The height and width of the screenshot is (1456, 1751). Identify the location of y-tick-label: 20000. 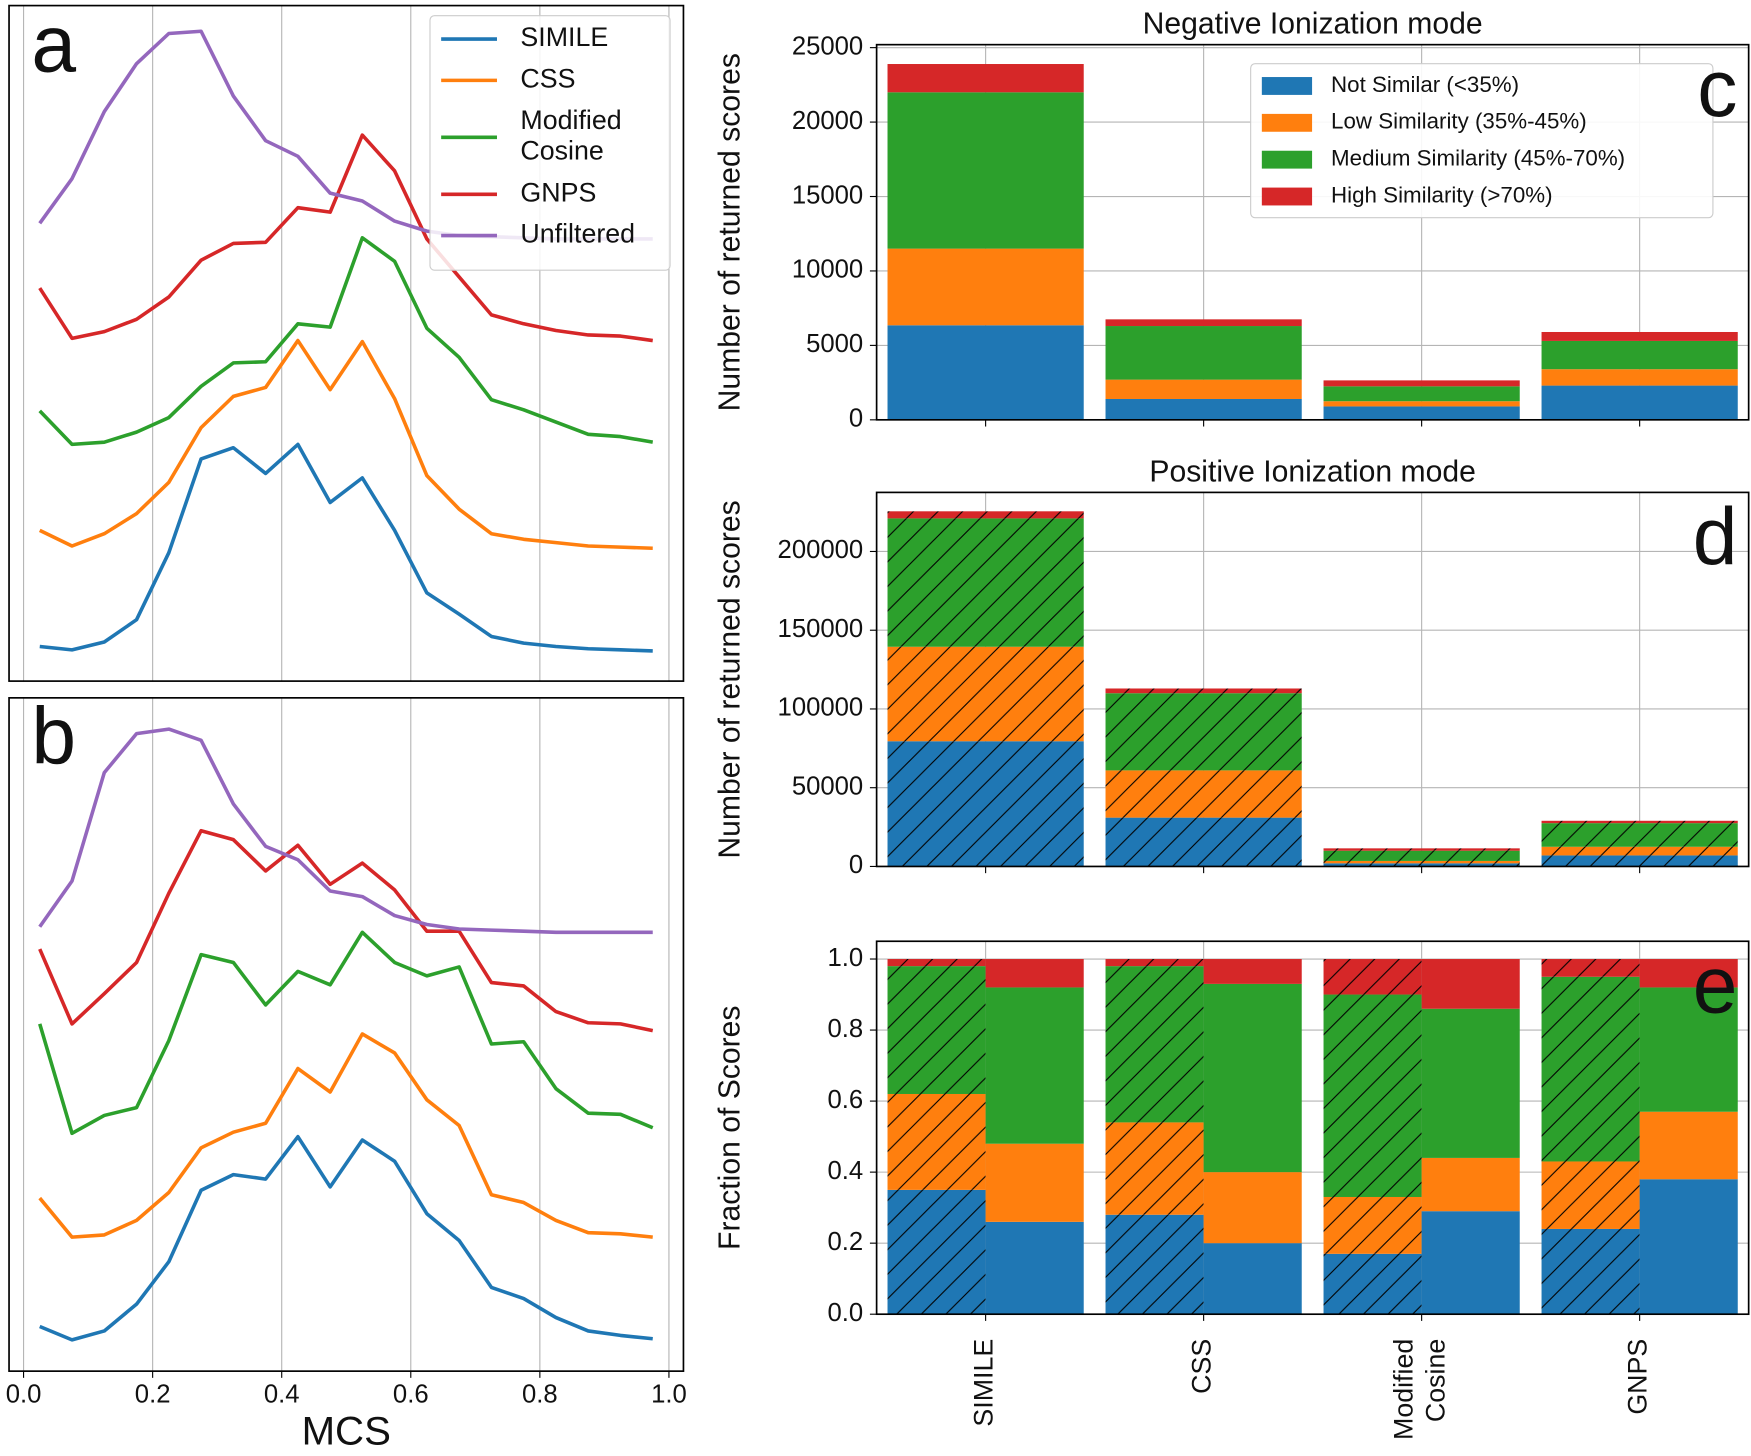
(827, 121).